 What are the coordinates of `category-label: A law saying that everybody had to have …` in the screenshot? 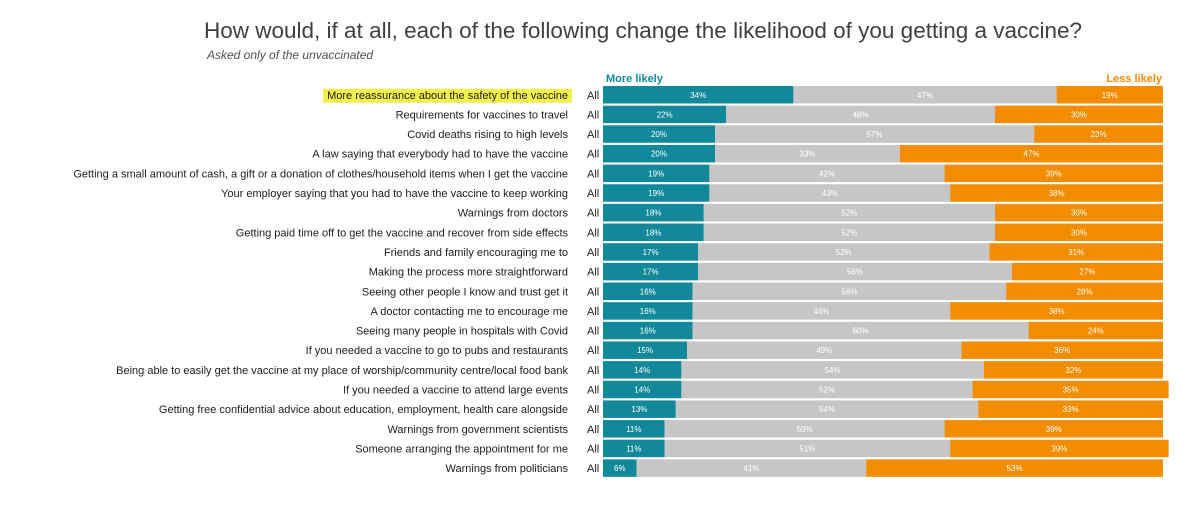 It's located at (440, 155).